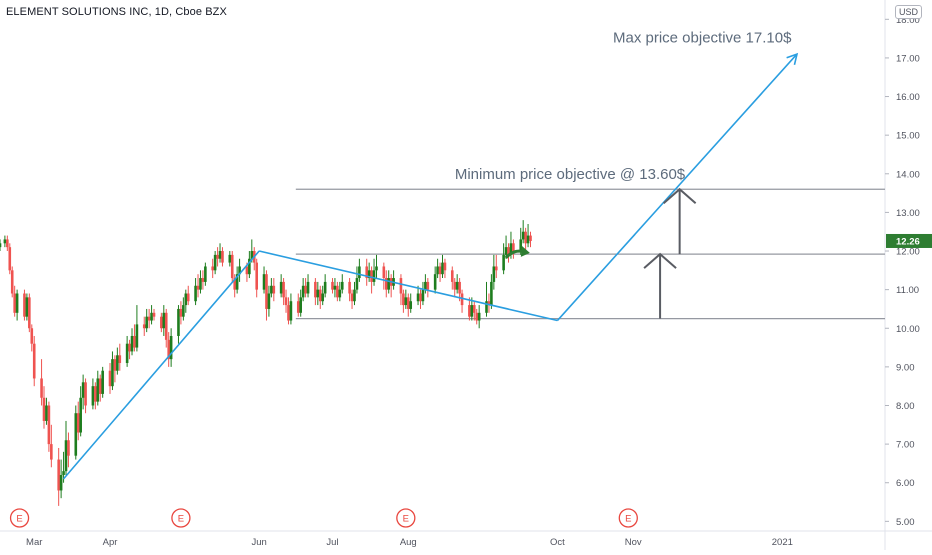 This screenshot has height=555, width=932. What do you see at coordinates (792, 58) in the screenshot?
I see `trendline-arrowhead` at bounding box center [792, 58].